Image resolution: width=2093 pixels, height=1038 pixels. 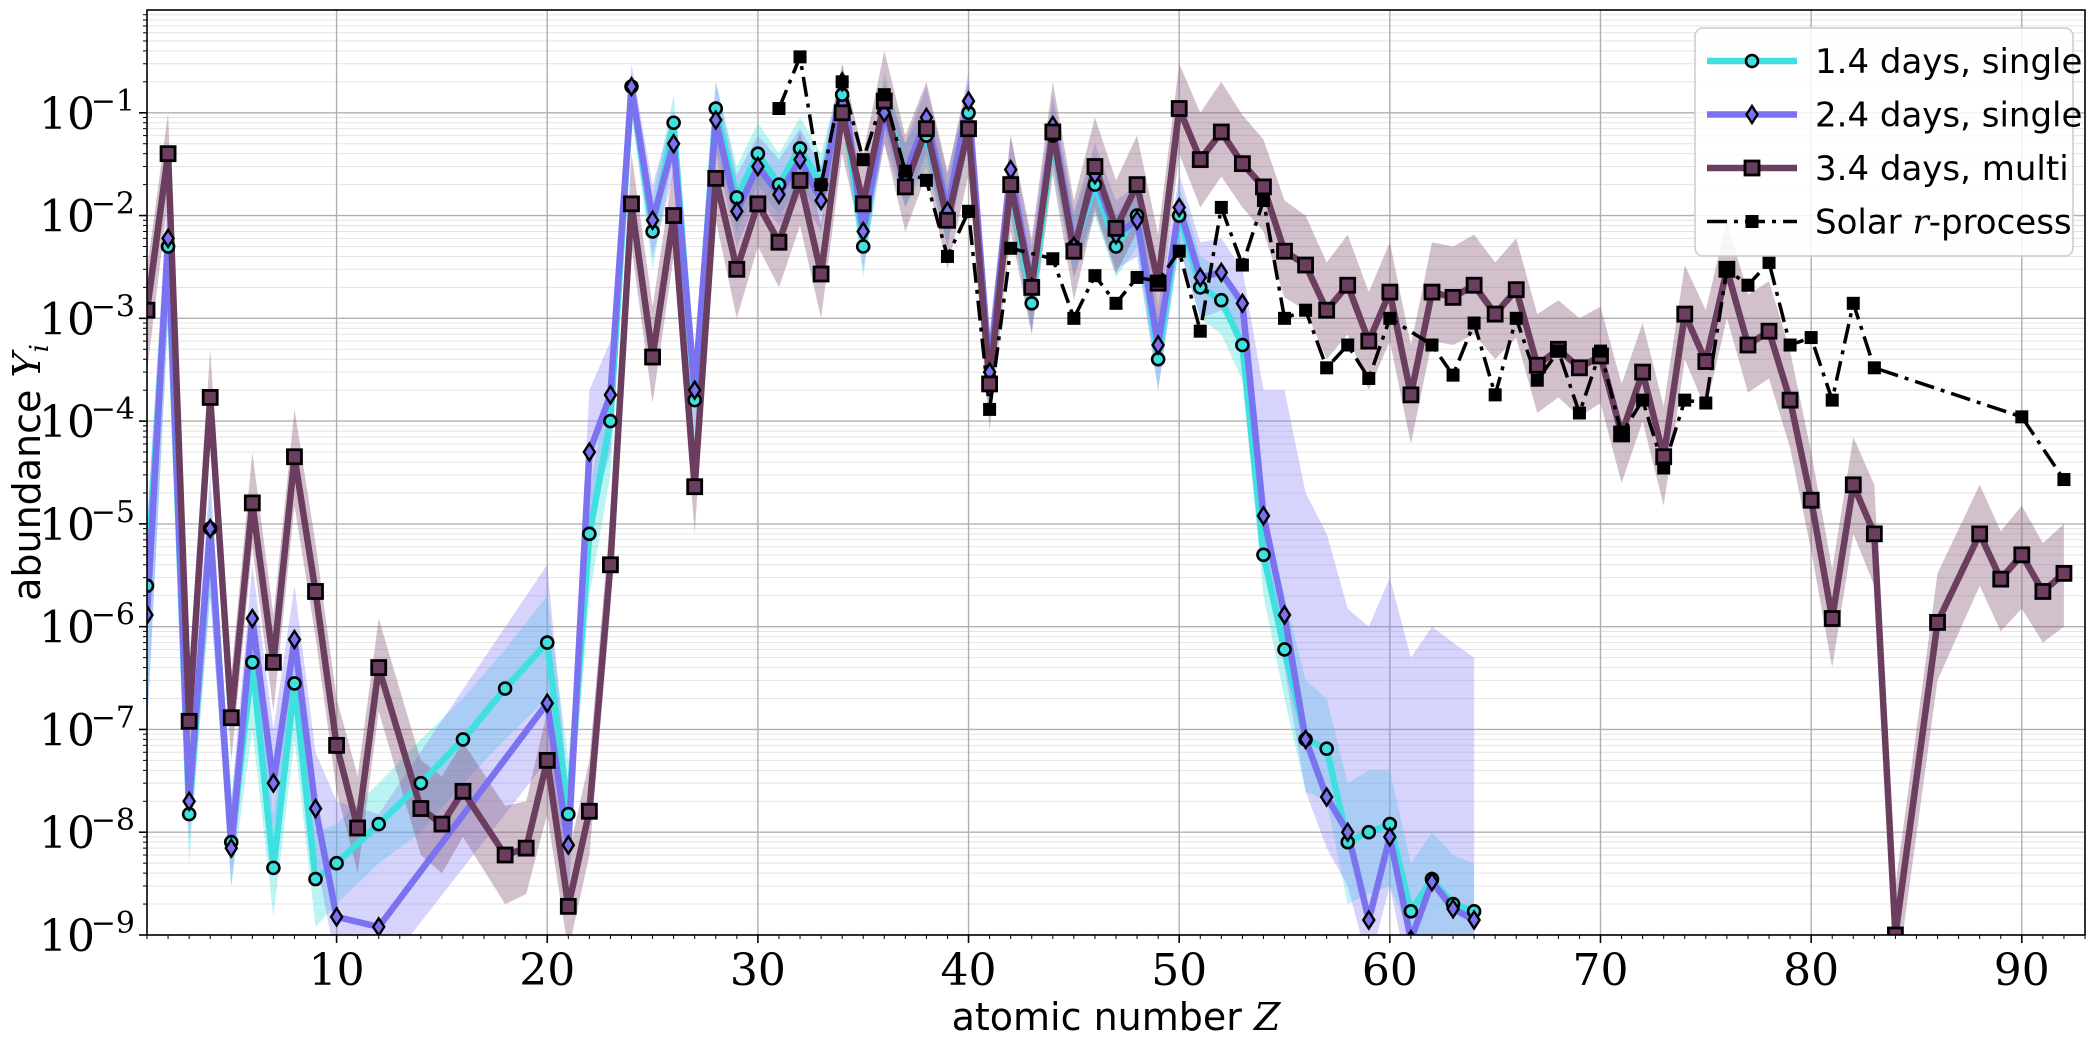 What do you see at coordinates (1390, 970) in the screenshot?
I see `x-tick-label: 60` at bounding box center [1390, 970].